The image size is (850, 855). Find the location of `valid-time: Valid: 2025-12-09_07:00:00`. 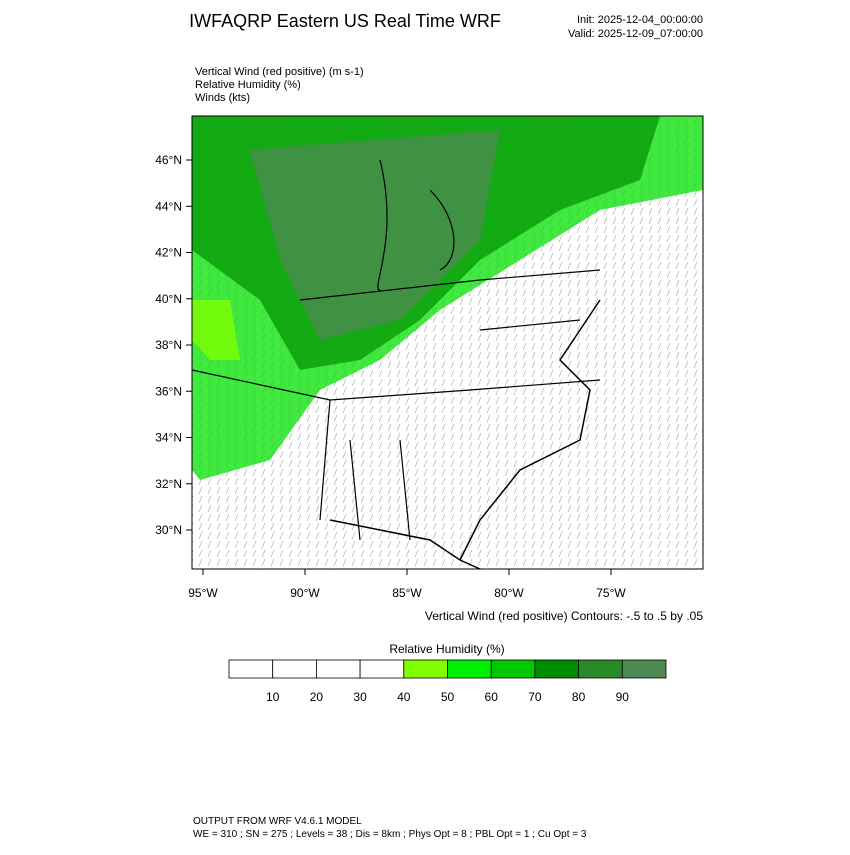

valid-time: Valid: 2025-12-09_07:00:00 is located at coordinates (635, 34).